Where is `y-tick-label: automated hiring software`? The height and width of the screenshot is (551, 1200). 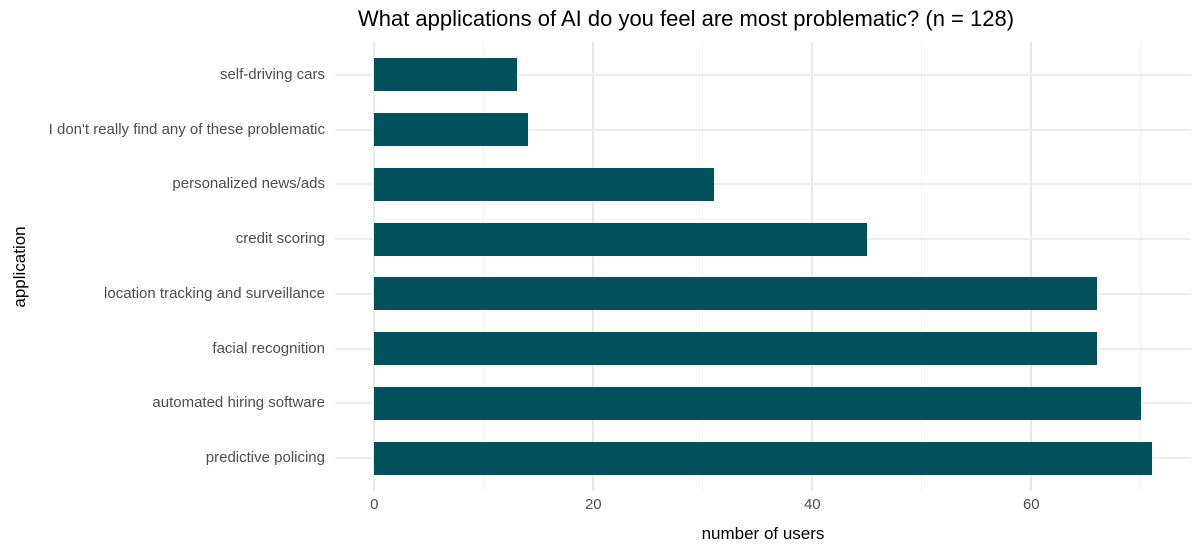
y-tick-label: automated hiring software is located at coordinates (238, 403).